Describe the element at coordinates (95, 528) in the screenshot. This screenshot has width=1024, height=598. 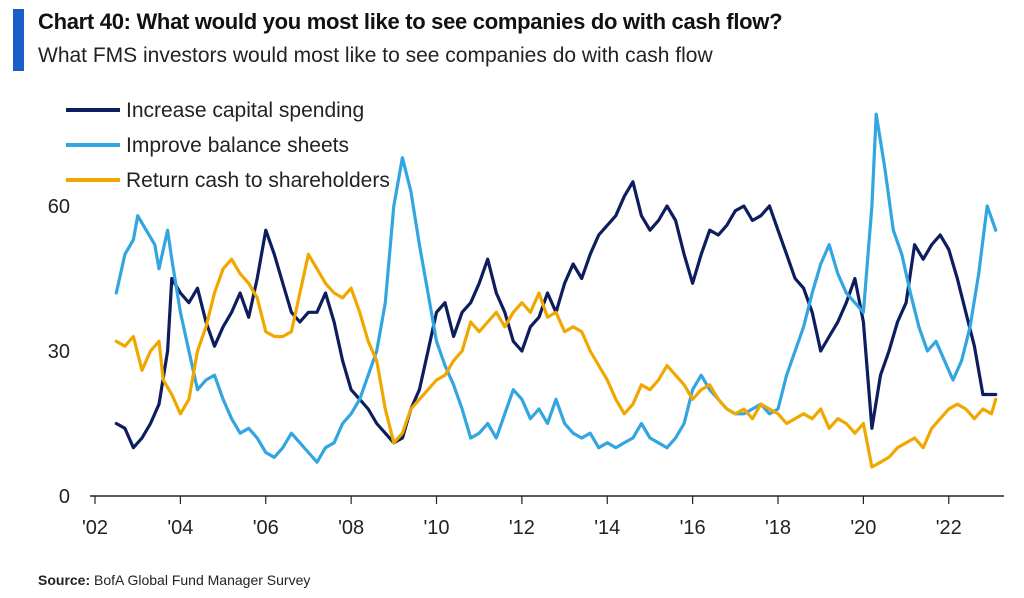
I see `x-tick-label: '02` at that location.